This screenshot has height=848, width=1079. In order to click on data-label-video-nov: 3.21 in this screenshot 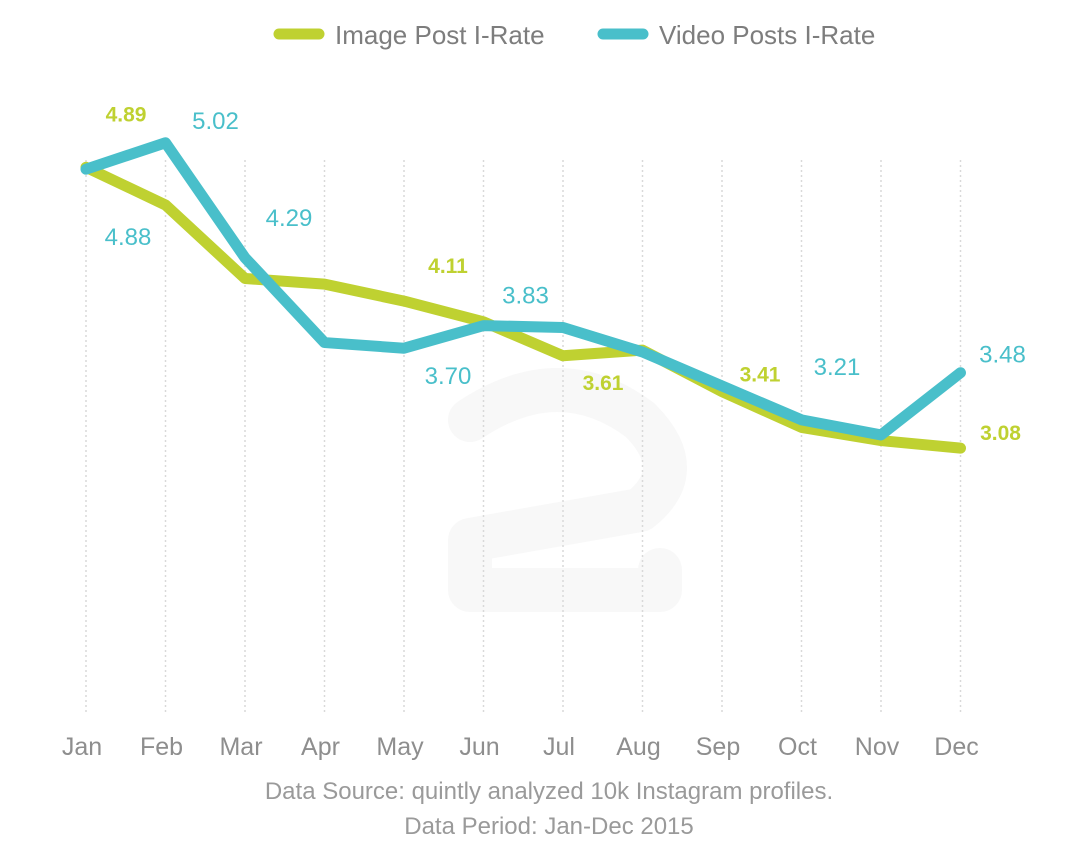, I will do `click(837, 367)`.